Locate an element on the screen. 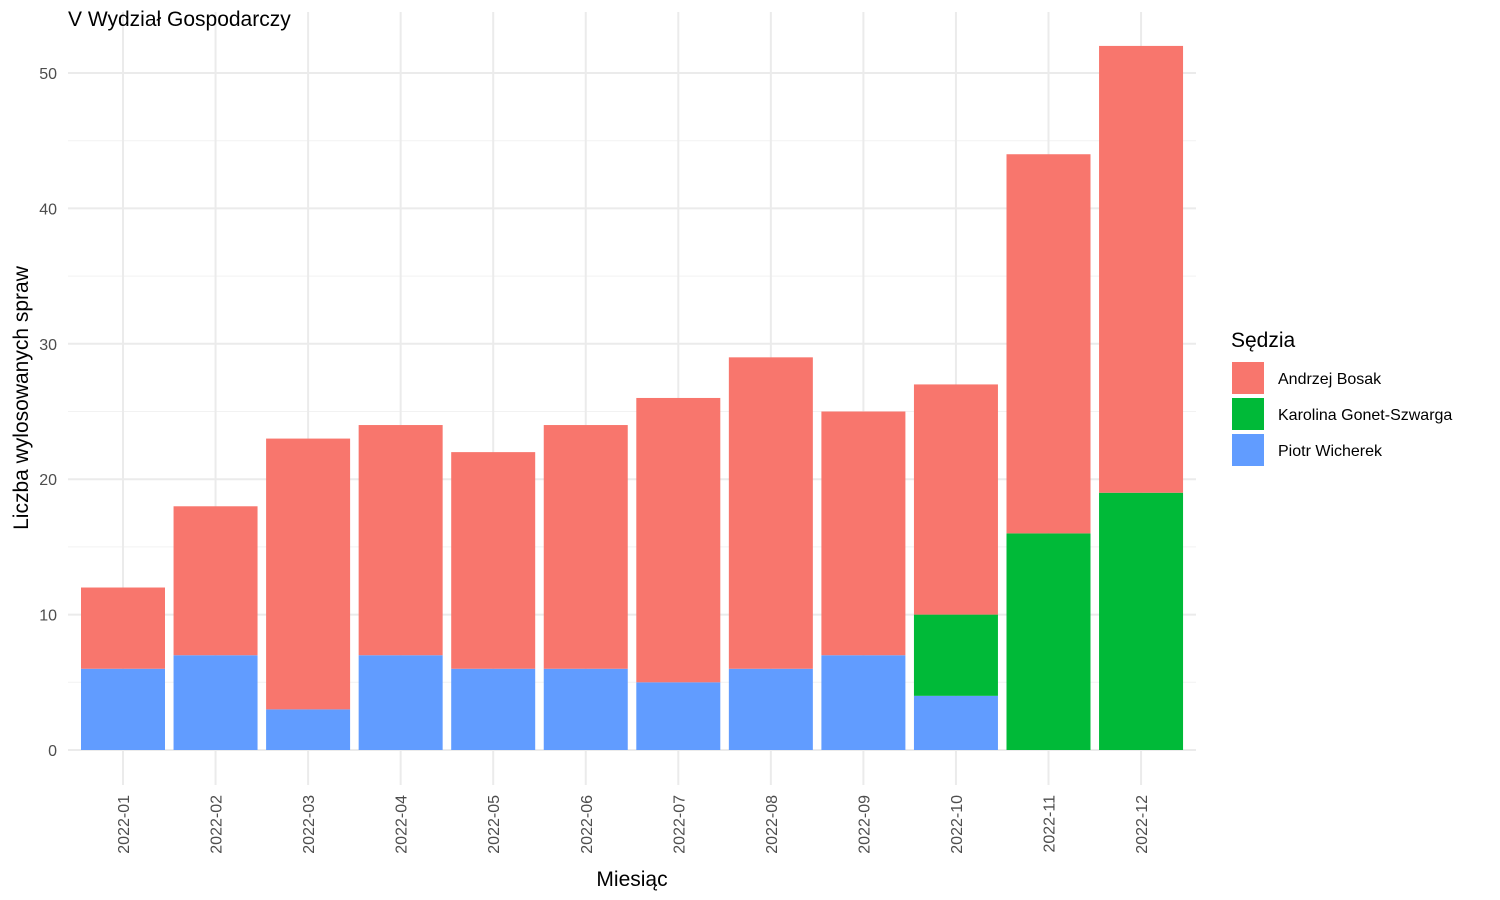 The image size is (1500, 900). y-tick-label: 10 is located at coordinates (48, 616).